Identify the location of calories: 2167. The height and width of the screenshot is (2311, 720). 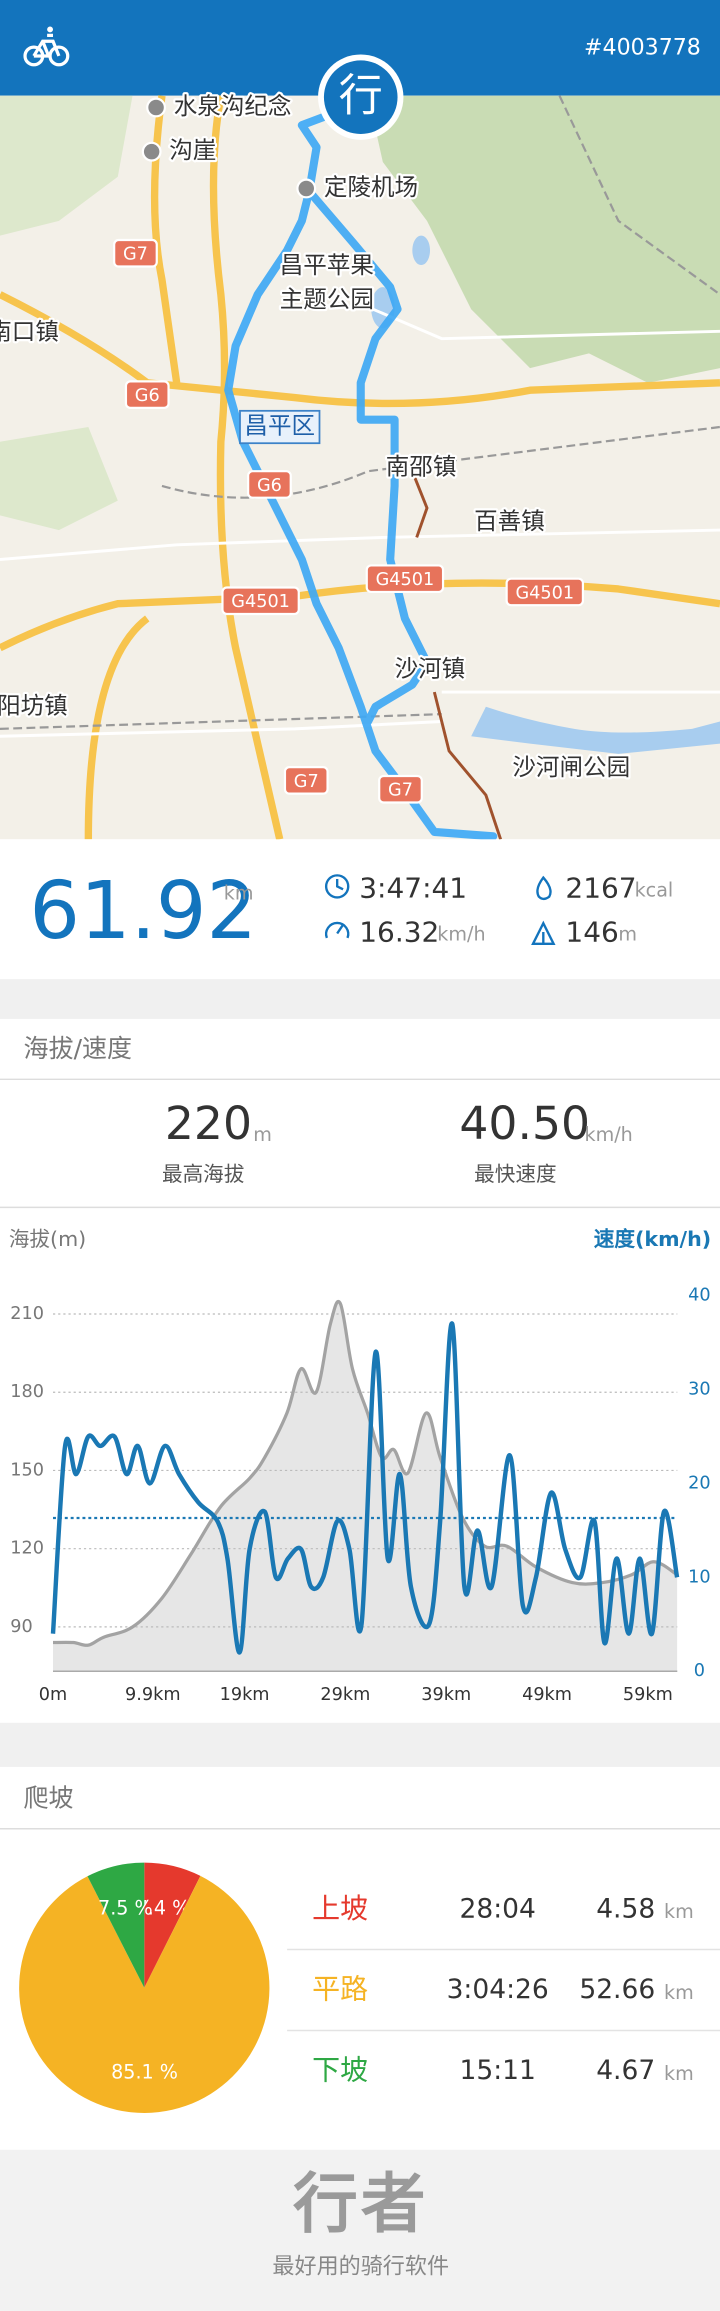
(600, 887).